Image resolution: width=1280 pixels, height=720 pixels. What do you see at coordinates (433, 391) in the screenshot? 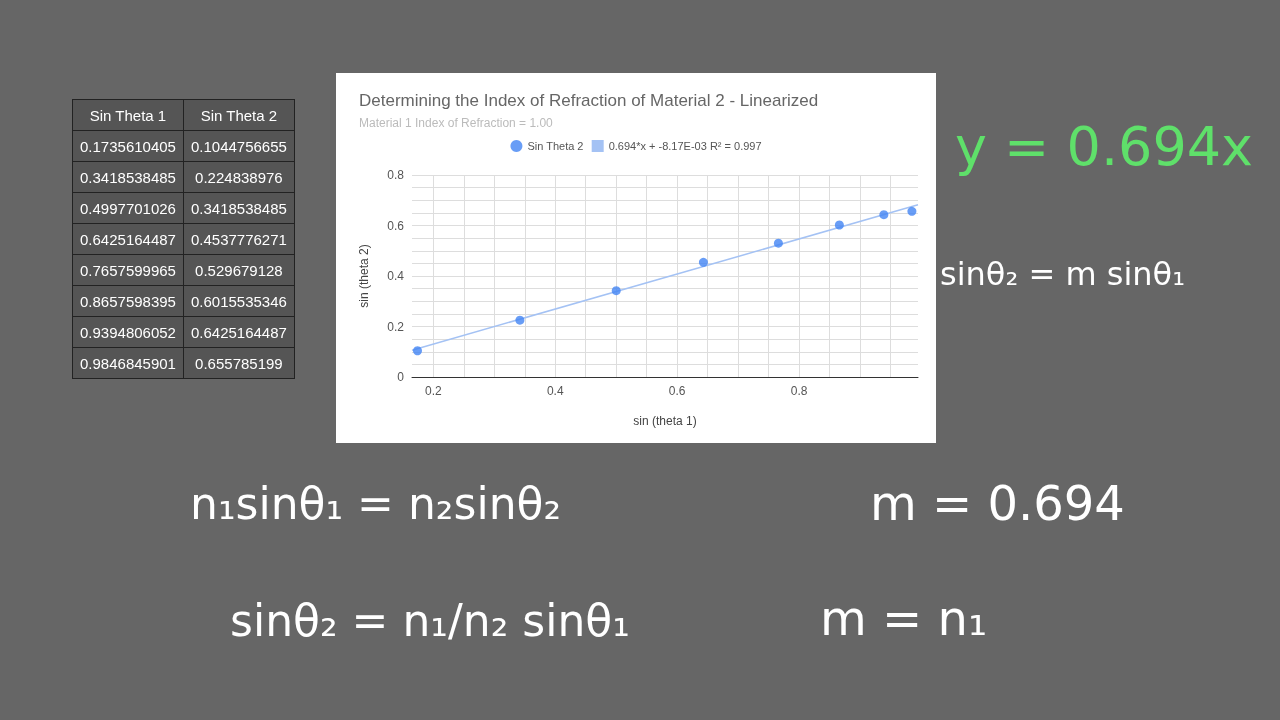
I see `x-tick-label: 0.2` at bounding box center [433, 391].